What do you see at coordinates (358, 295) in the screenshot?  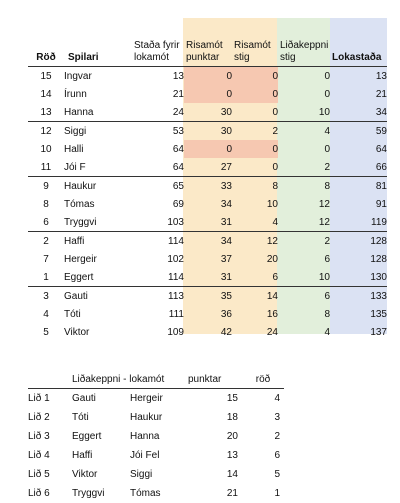 I see `final-cell: 133` at bounding box center [358, 295].